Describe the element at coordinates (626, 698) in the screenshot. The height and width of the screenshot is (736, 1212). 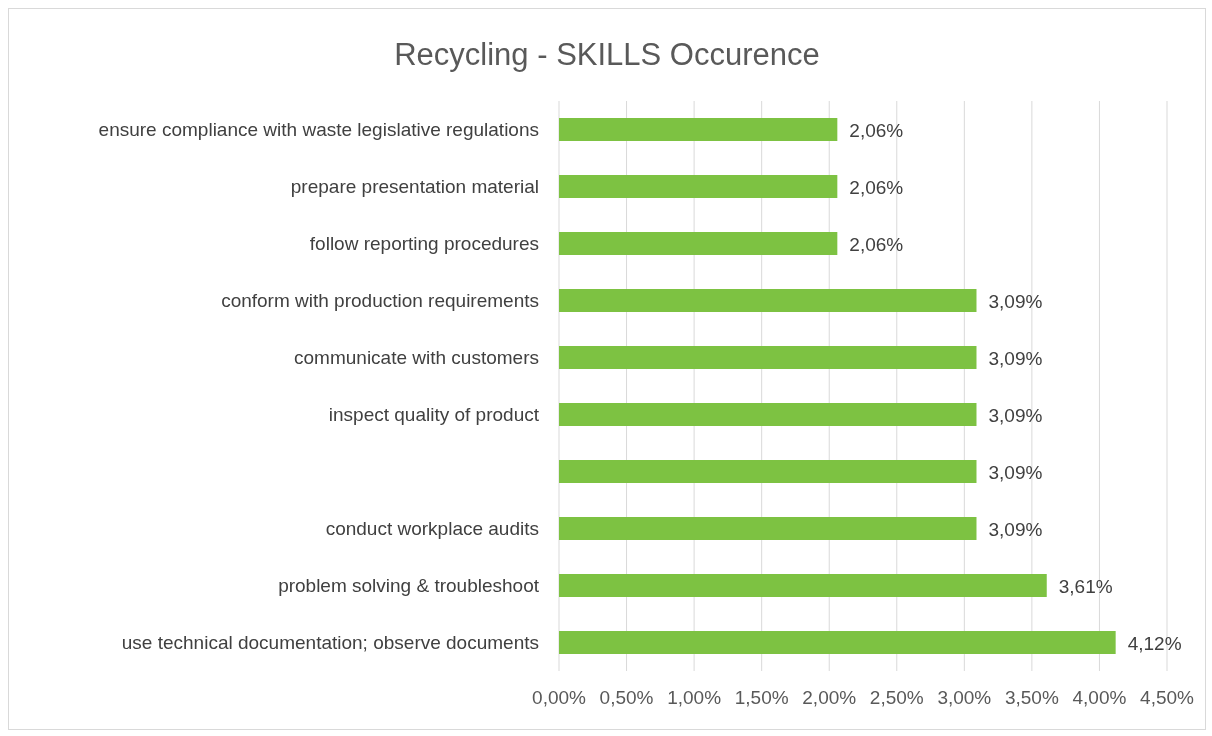
I see `x-tick-label: 0,50%` at that location.